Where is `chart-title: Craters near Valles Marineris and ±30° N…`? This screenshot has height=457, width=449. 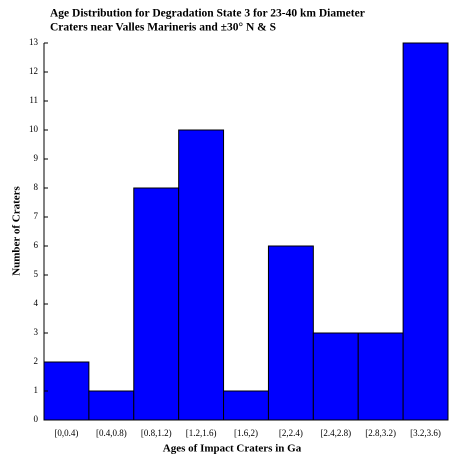 chart-title: Craters near Valles Marineris and ±30° N… is located at coordinates (163, 28).